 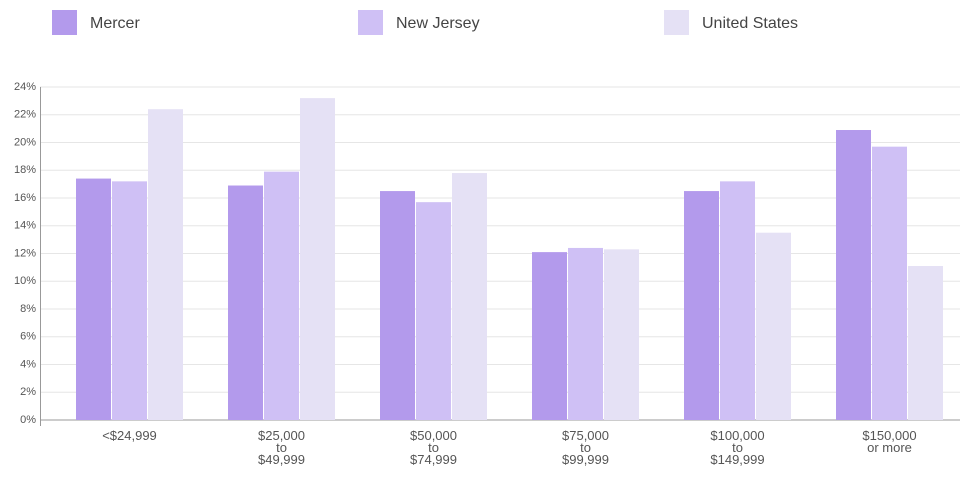 I want to click on x-tick-label: $25,000 to $49,999, so click(x=281, y=447).